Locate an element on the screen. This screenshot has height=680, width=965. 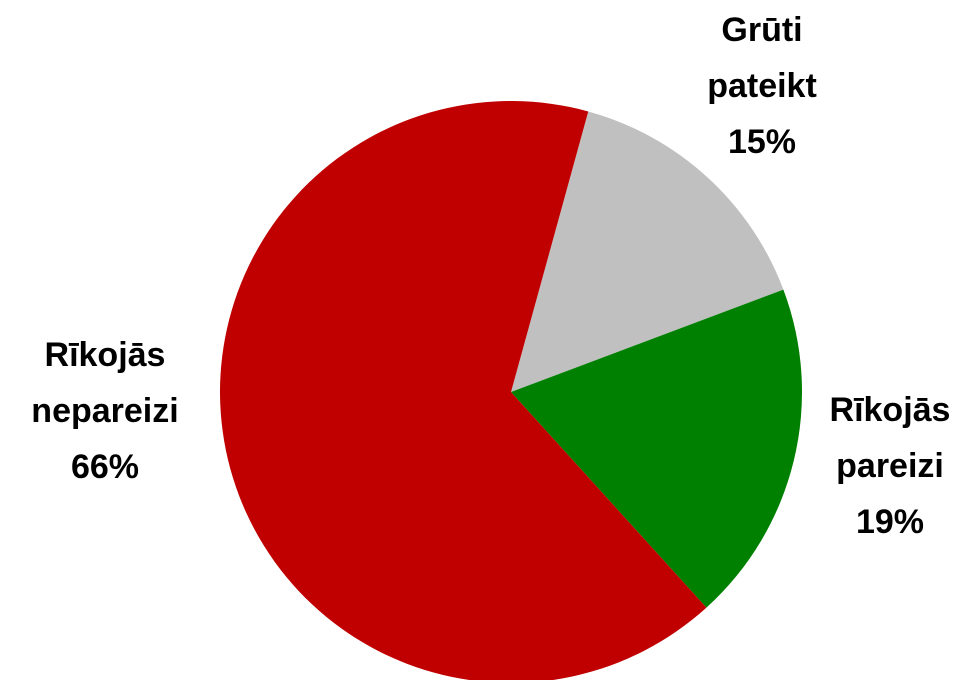
slice-label: Rīkojās nepareizi 66% is located at coordinates (105, 411).